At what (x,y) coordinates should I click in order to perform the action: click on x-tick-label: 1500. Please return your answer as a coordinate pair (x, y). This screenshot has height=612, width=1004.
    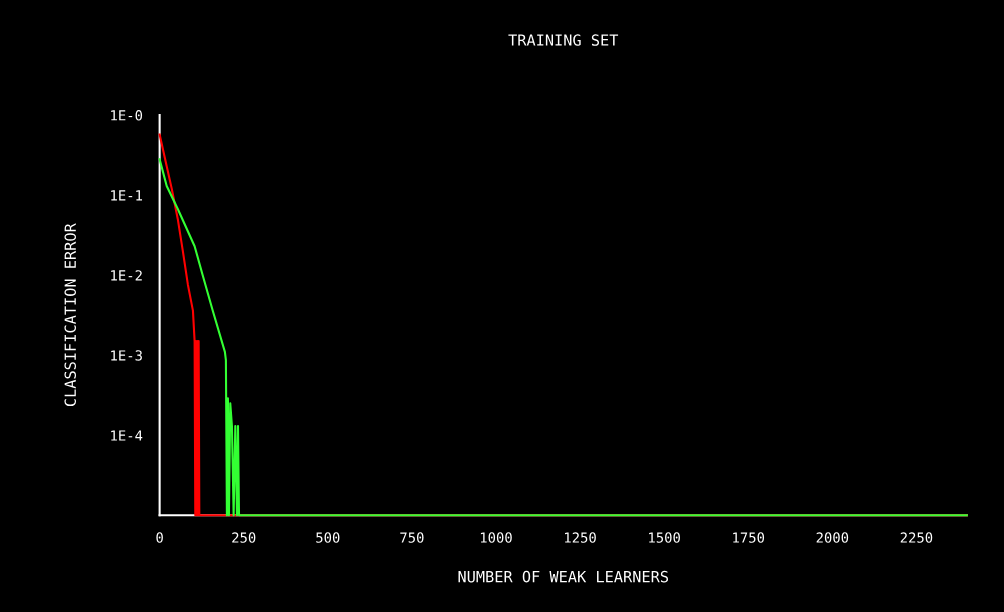
    Looking at the image, I should click on (664, 537).